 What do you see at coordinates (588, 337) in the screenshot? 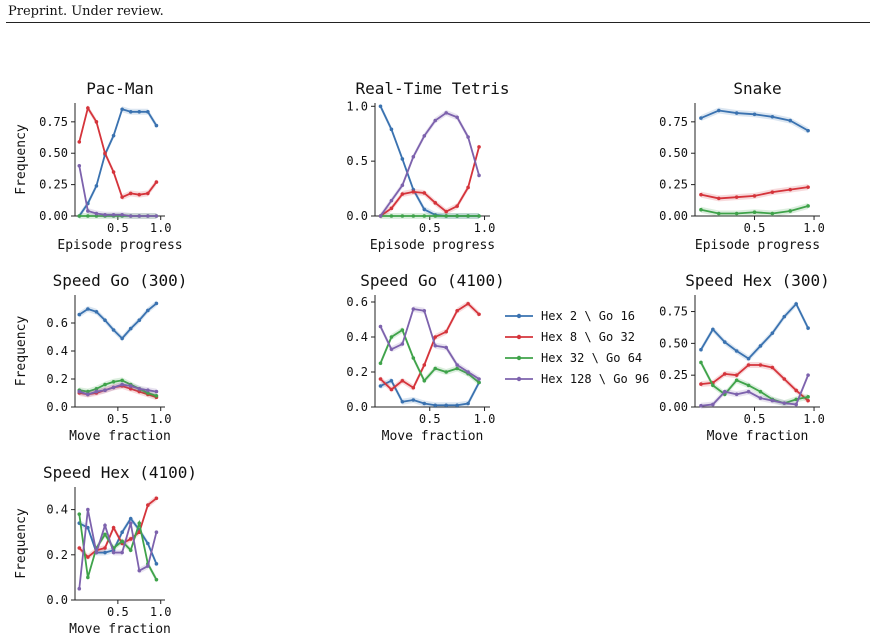
I see `legend-label: Hex 8 \ Go 32` at bounding box center [588, 337].